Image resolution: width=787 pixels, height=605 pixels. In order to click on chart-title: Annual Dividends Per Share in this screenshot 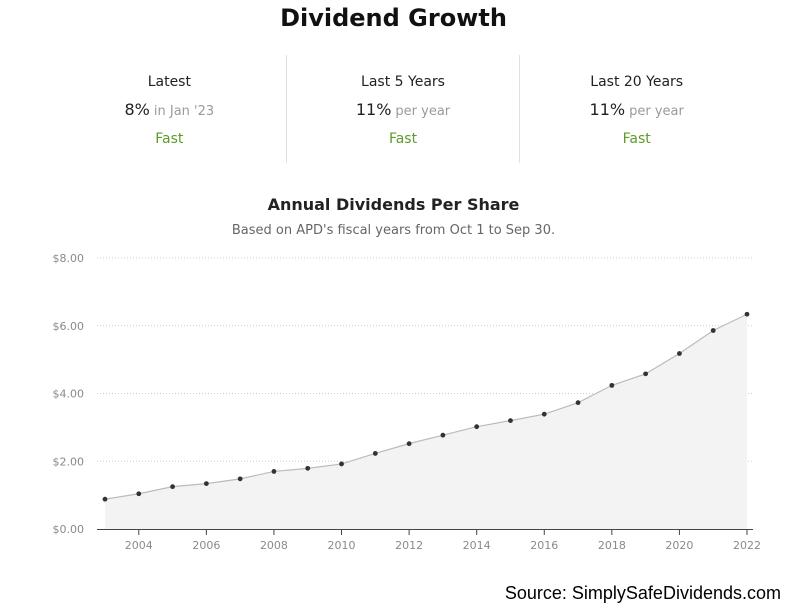, I will do `click(393, 204)`.